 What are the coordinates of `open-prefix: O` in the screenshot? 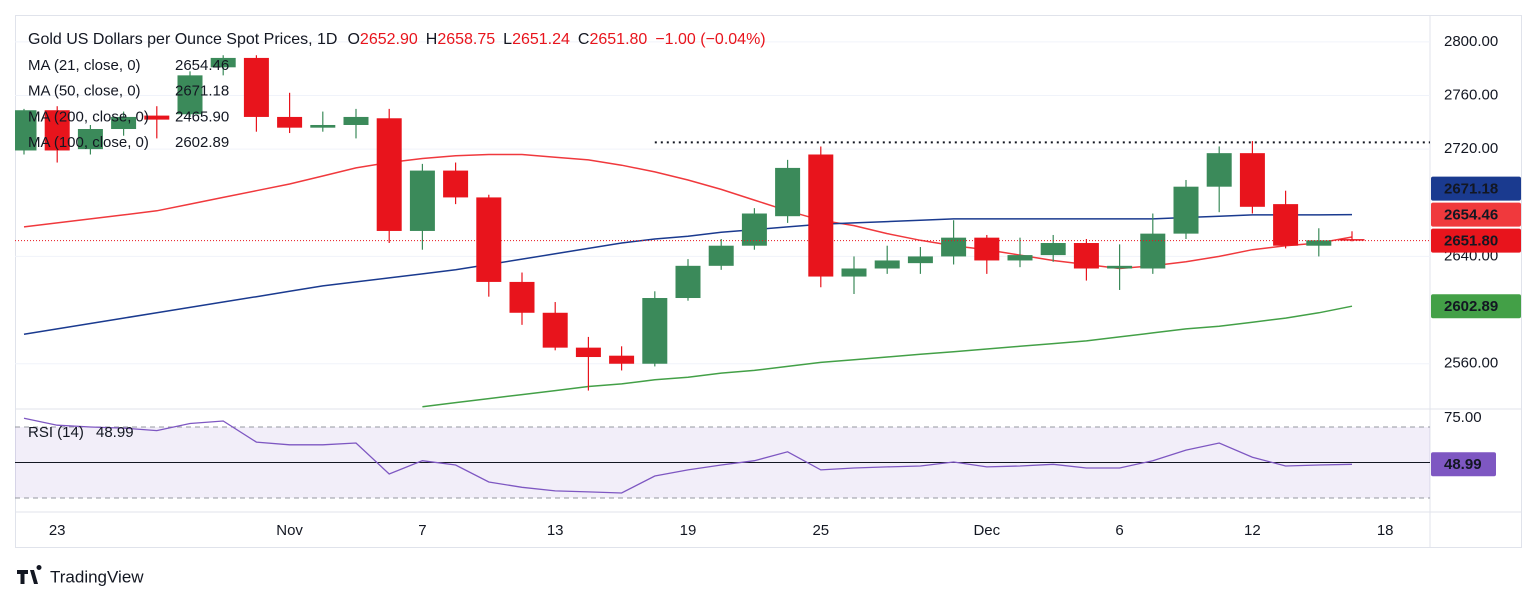 It's located at (353, 39).